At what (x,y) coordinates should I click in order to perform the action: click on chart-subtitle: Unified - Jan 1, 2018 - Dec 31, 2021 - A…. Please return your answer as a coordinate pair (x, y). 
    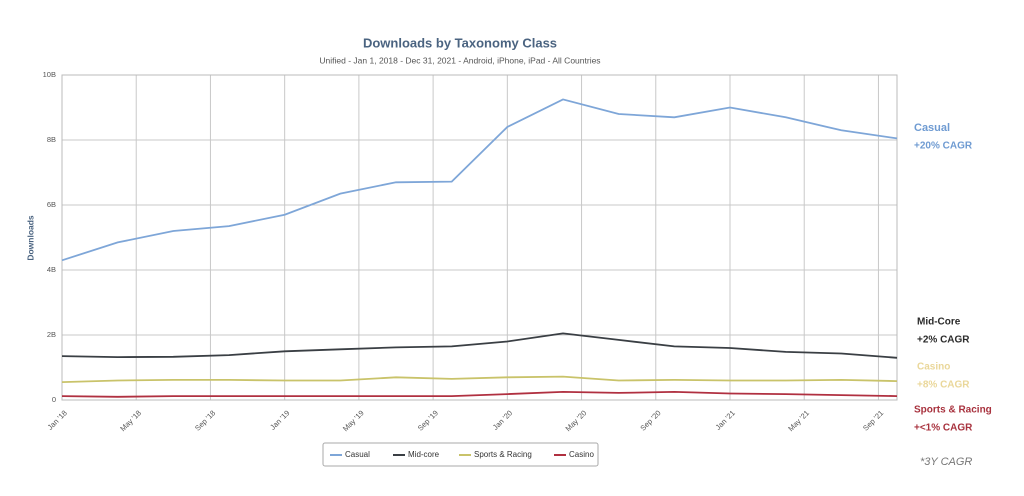
    Looking at the image, I should click on (459, 60).